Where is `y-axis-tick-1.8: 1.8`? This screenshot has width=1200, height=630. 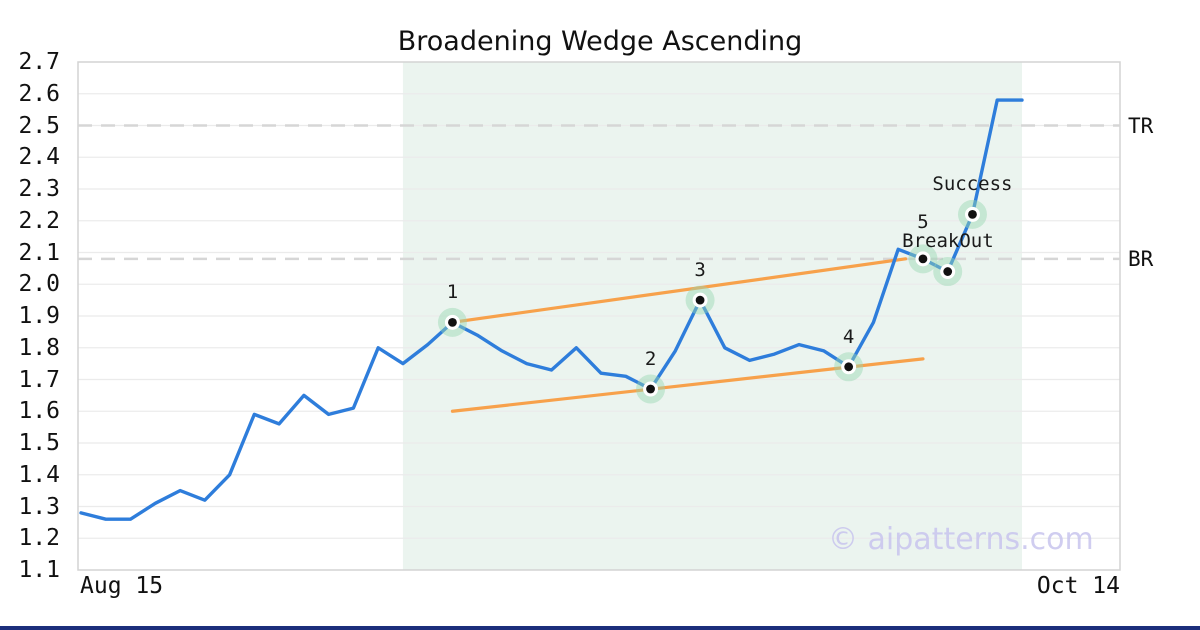 y-axis-tick-1.8: 1.8 is located at coordinates (39, 347).